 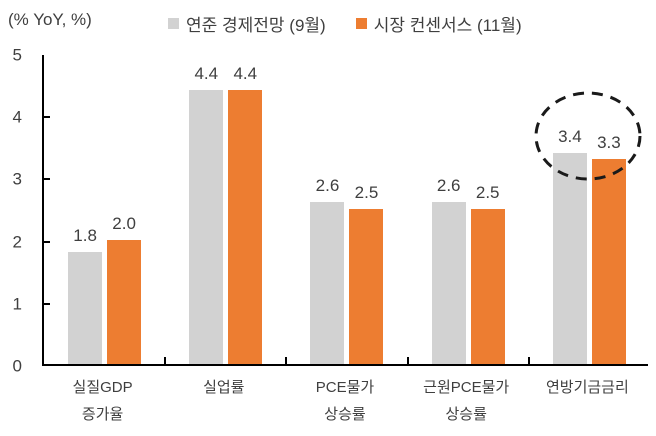 I want to click on legend-item-fed-forecast: 연준 경제전망 (9월), so click(x=247, y=23).